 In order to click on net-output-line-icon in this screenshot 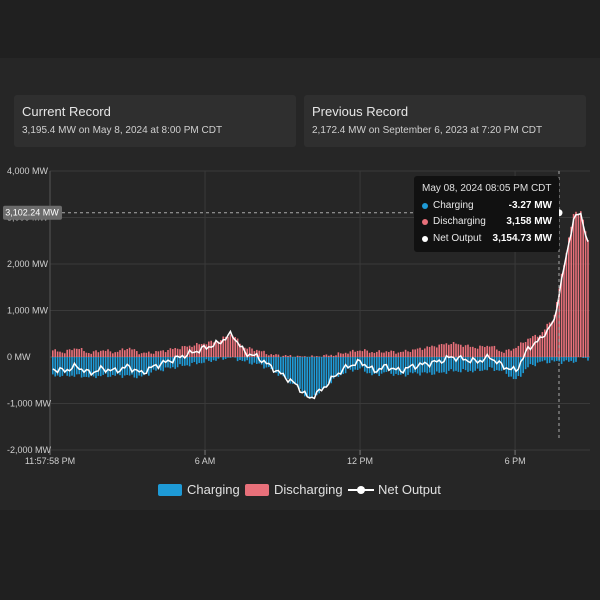, I will do `click(361, 490)`.